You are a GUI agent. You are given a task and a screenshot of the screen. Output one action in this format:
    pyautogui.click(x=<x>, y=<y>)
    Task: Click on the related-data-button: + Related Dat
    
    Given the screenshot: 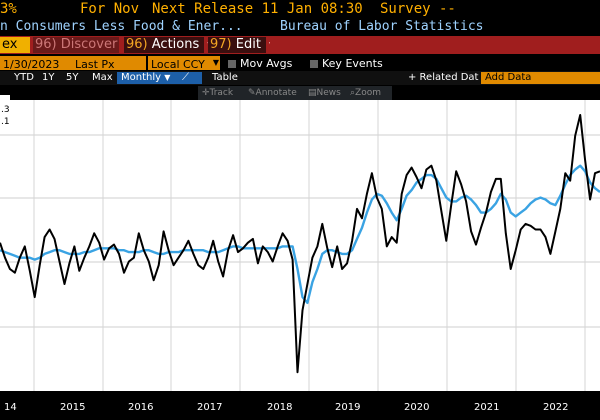 What is the action you would take?
    pyautogui.click(x=443, y=77)
    